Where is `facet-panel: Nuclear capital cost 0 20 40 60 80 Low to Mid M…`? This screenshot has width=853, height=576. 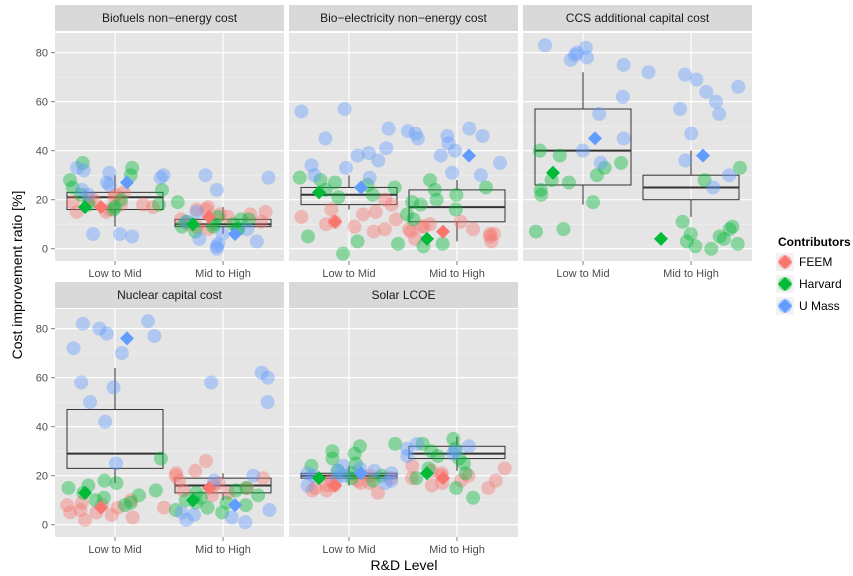
facet-panel: Nuclear capital cost 0 20 40 60 80 Low to Mid M… is located at coordinates (160, 419).